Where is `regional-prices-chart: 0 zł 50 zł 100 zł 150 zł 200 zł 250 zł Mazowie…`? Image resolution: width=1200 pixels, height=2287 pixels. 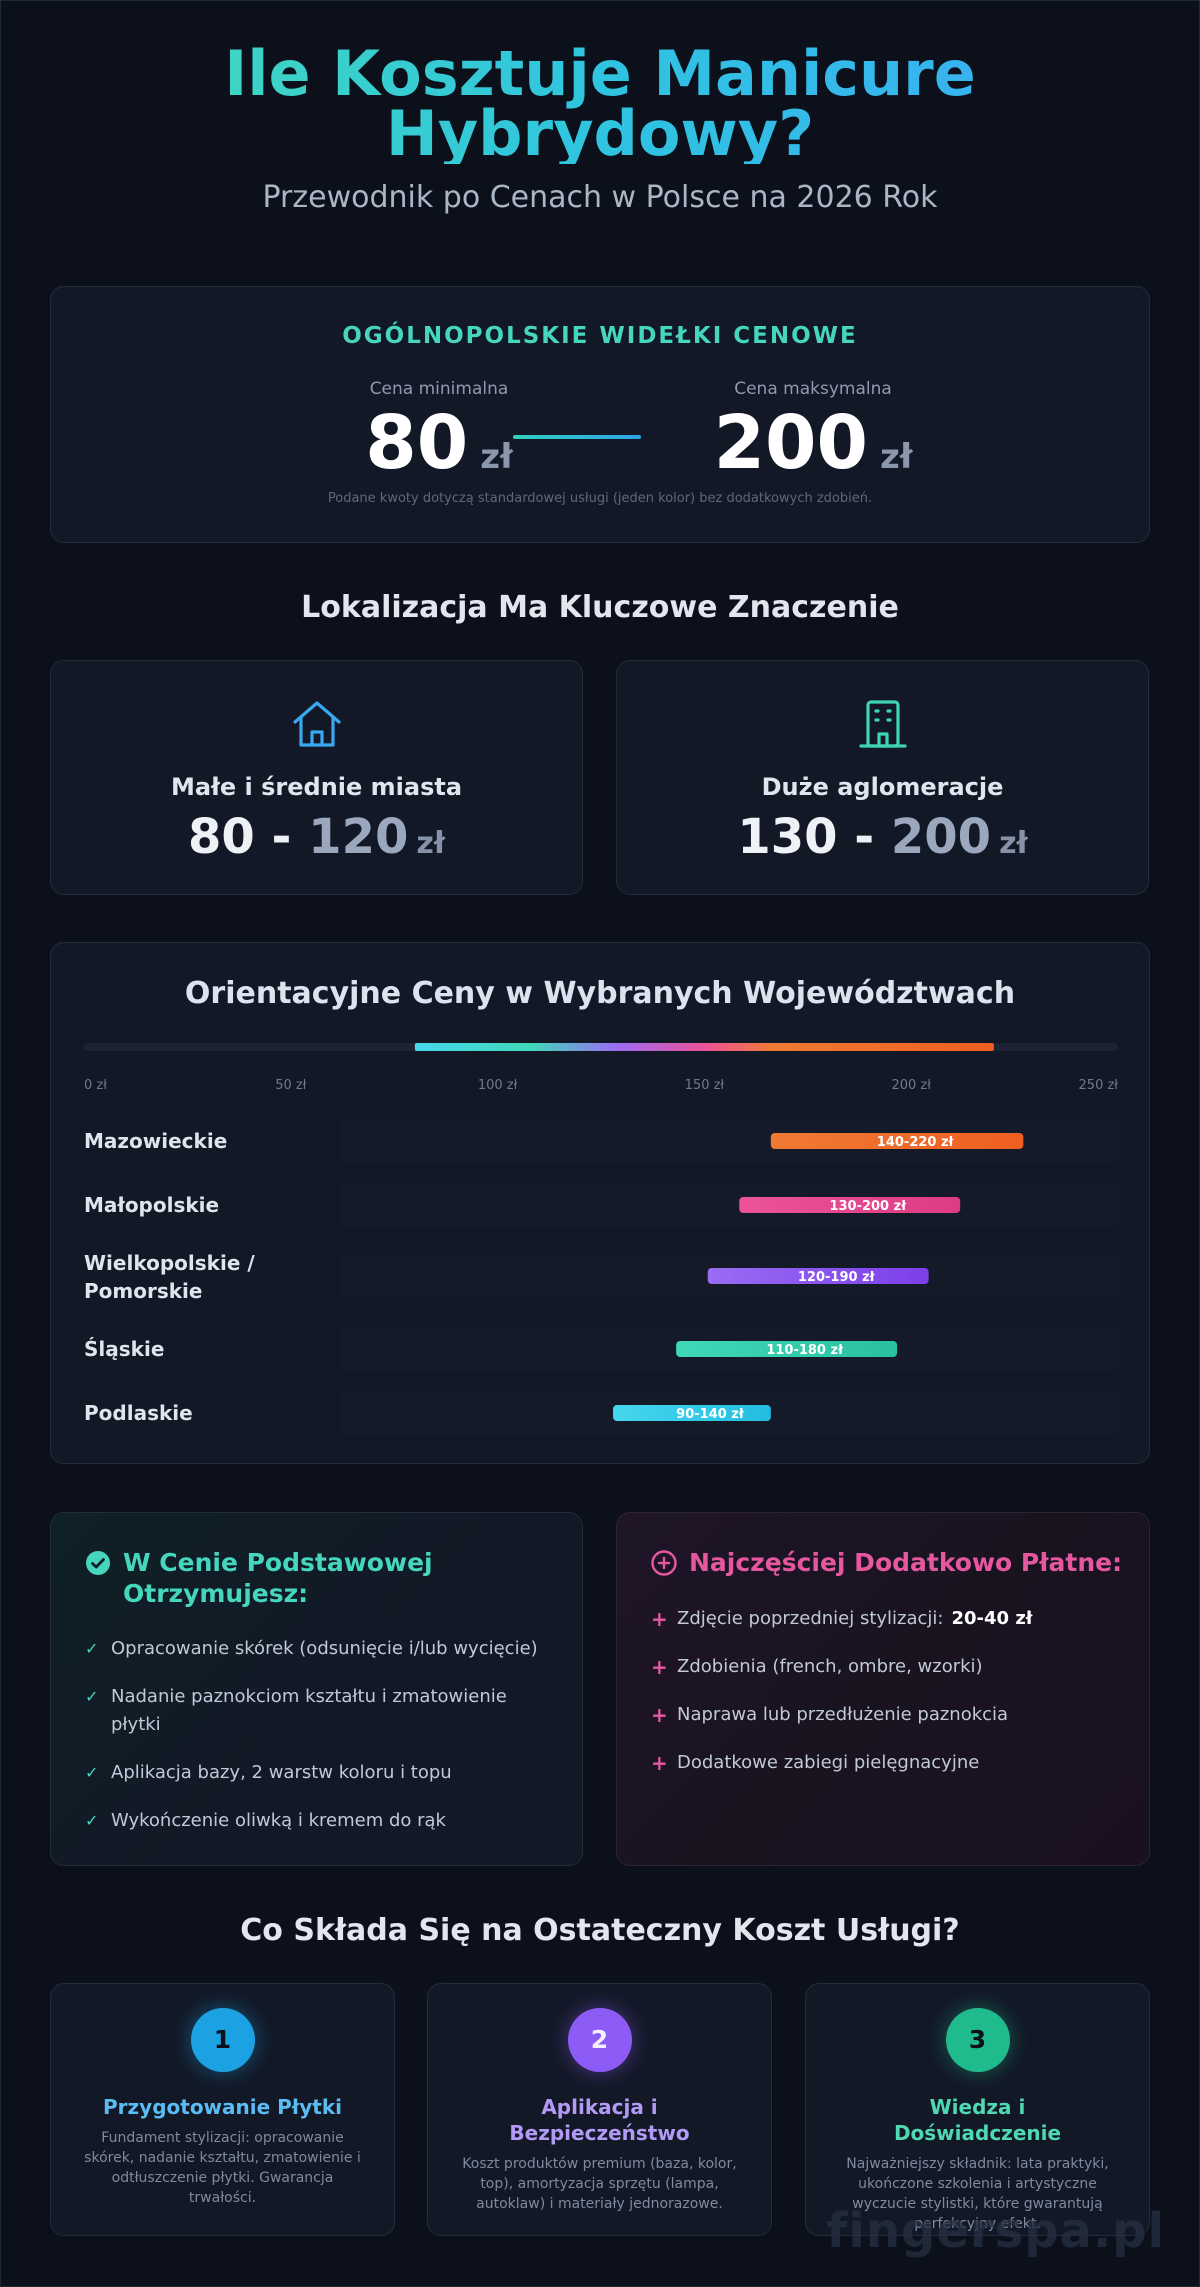 regional-prices-chart: 0 zł 50 zł 100 zł 150 zł 200 zł 250 zł Mazowie… is located at coordinates (601, 1239).